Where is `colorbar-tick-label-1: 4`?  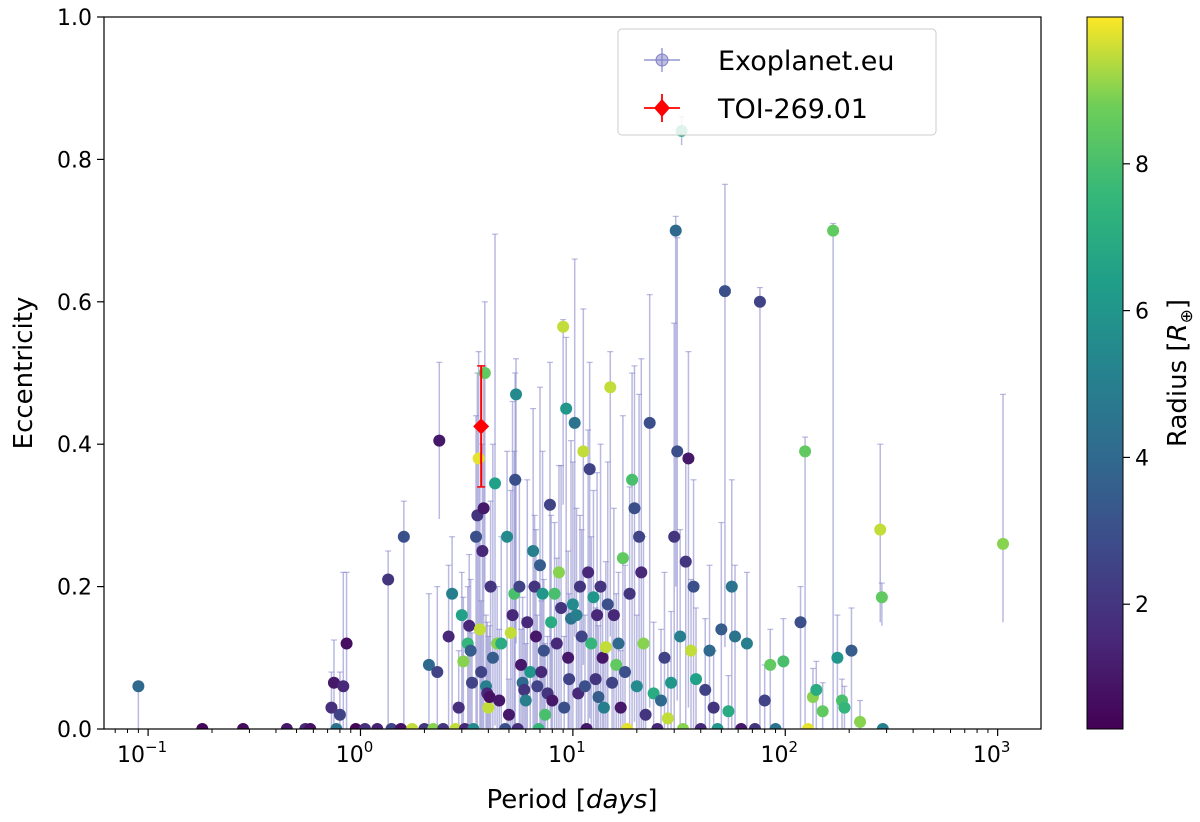
colorbar-tick-label-1: 4 is located at coordinates (1142, 458).